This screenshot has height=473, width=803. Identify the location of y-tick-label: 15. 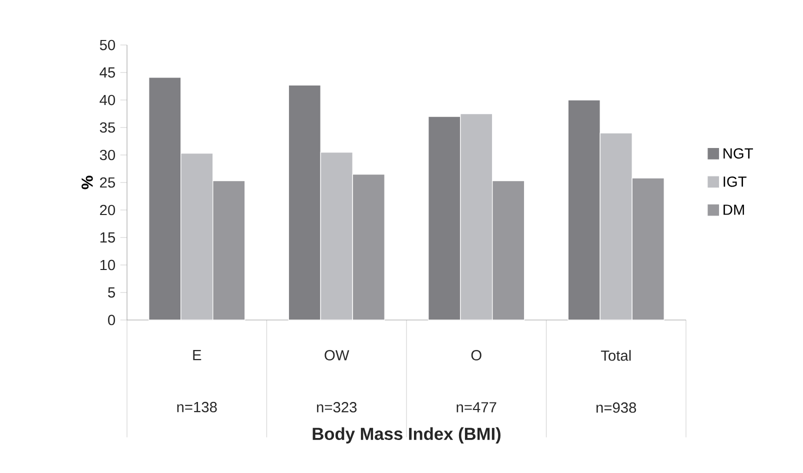
(107, 237).